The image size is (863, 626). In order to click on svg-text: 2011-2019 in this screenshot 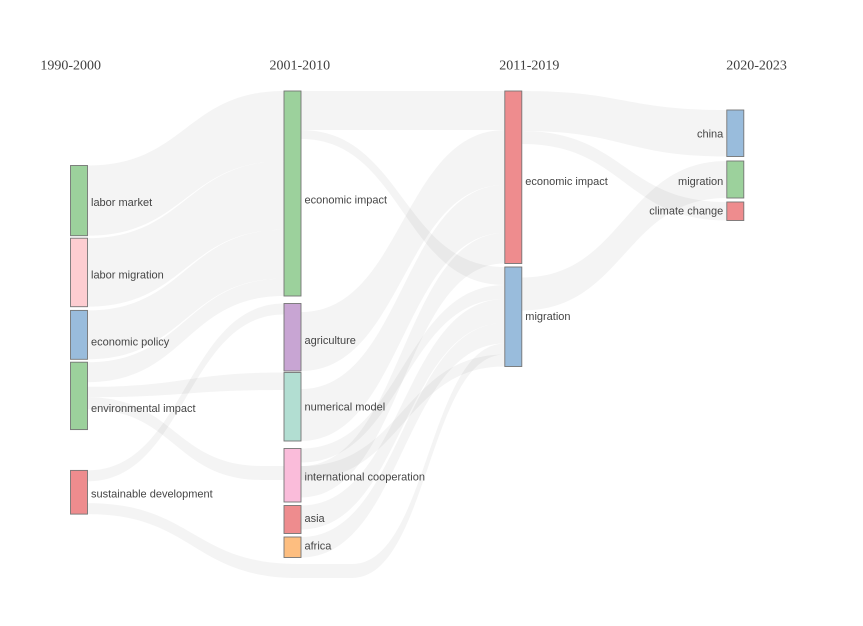, I will do `click(529, 66)`.